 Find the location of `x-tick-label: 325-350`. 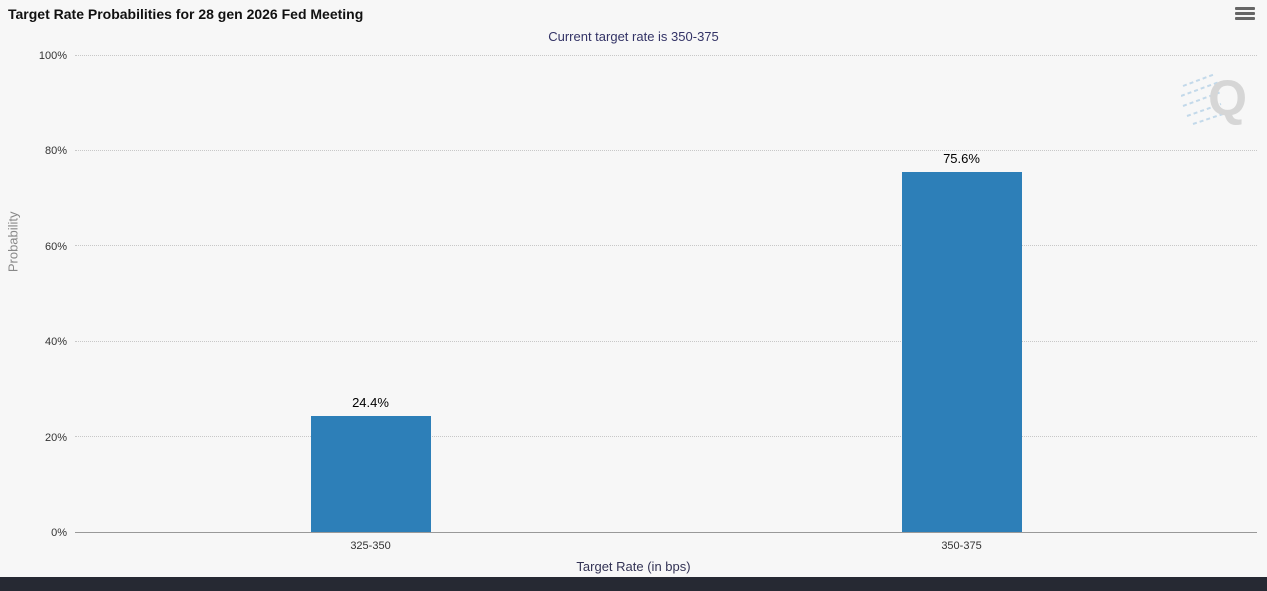

x-tick-label: 325-350 is located at coordinates (370, 546).